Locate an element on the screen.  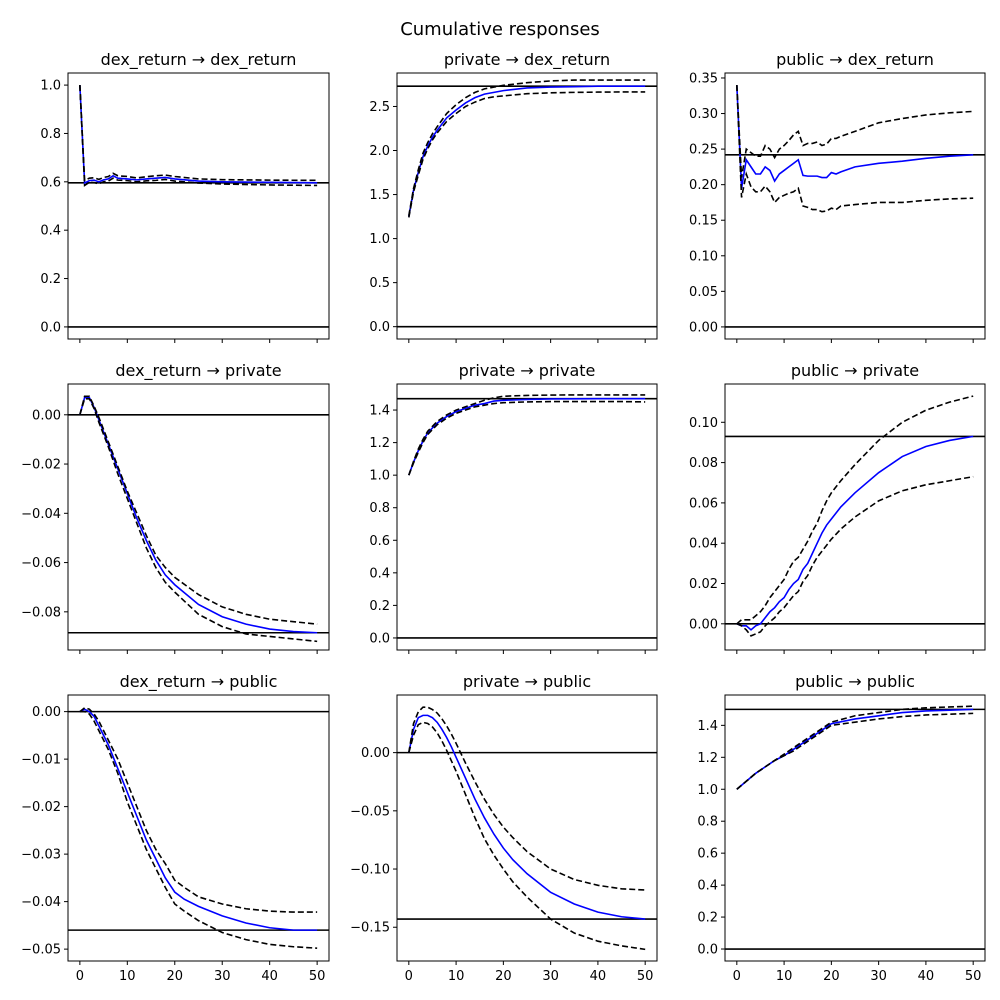
panel-title: dex_return → public is located at coordinates (199, 682).